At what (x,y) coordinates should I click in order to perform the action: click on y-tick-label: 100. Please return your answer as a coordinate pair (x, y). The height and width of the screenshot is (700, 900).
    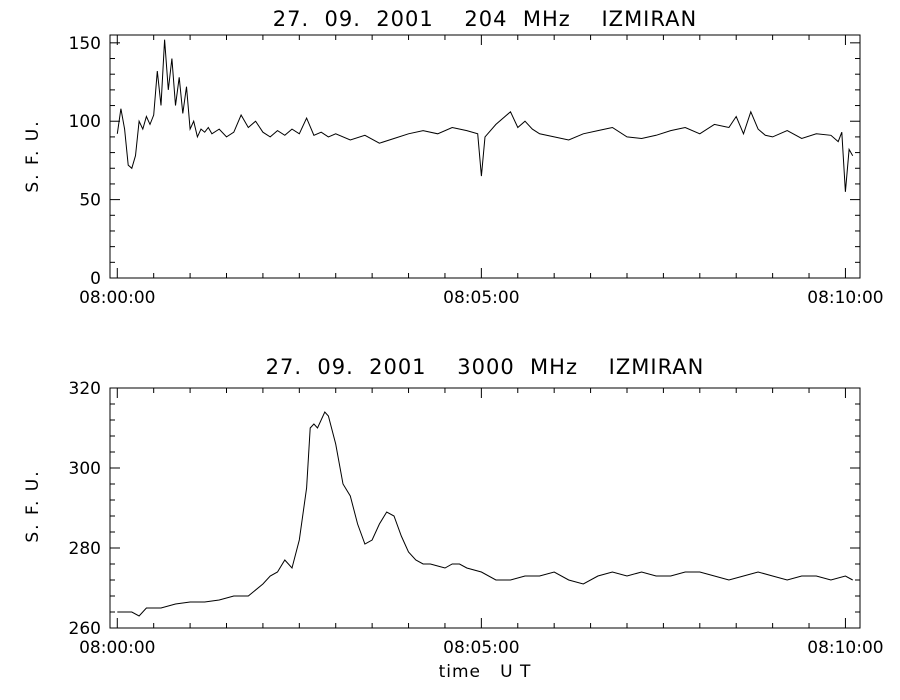
    Looking at the image, I should click on (85, 122).